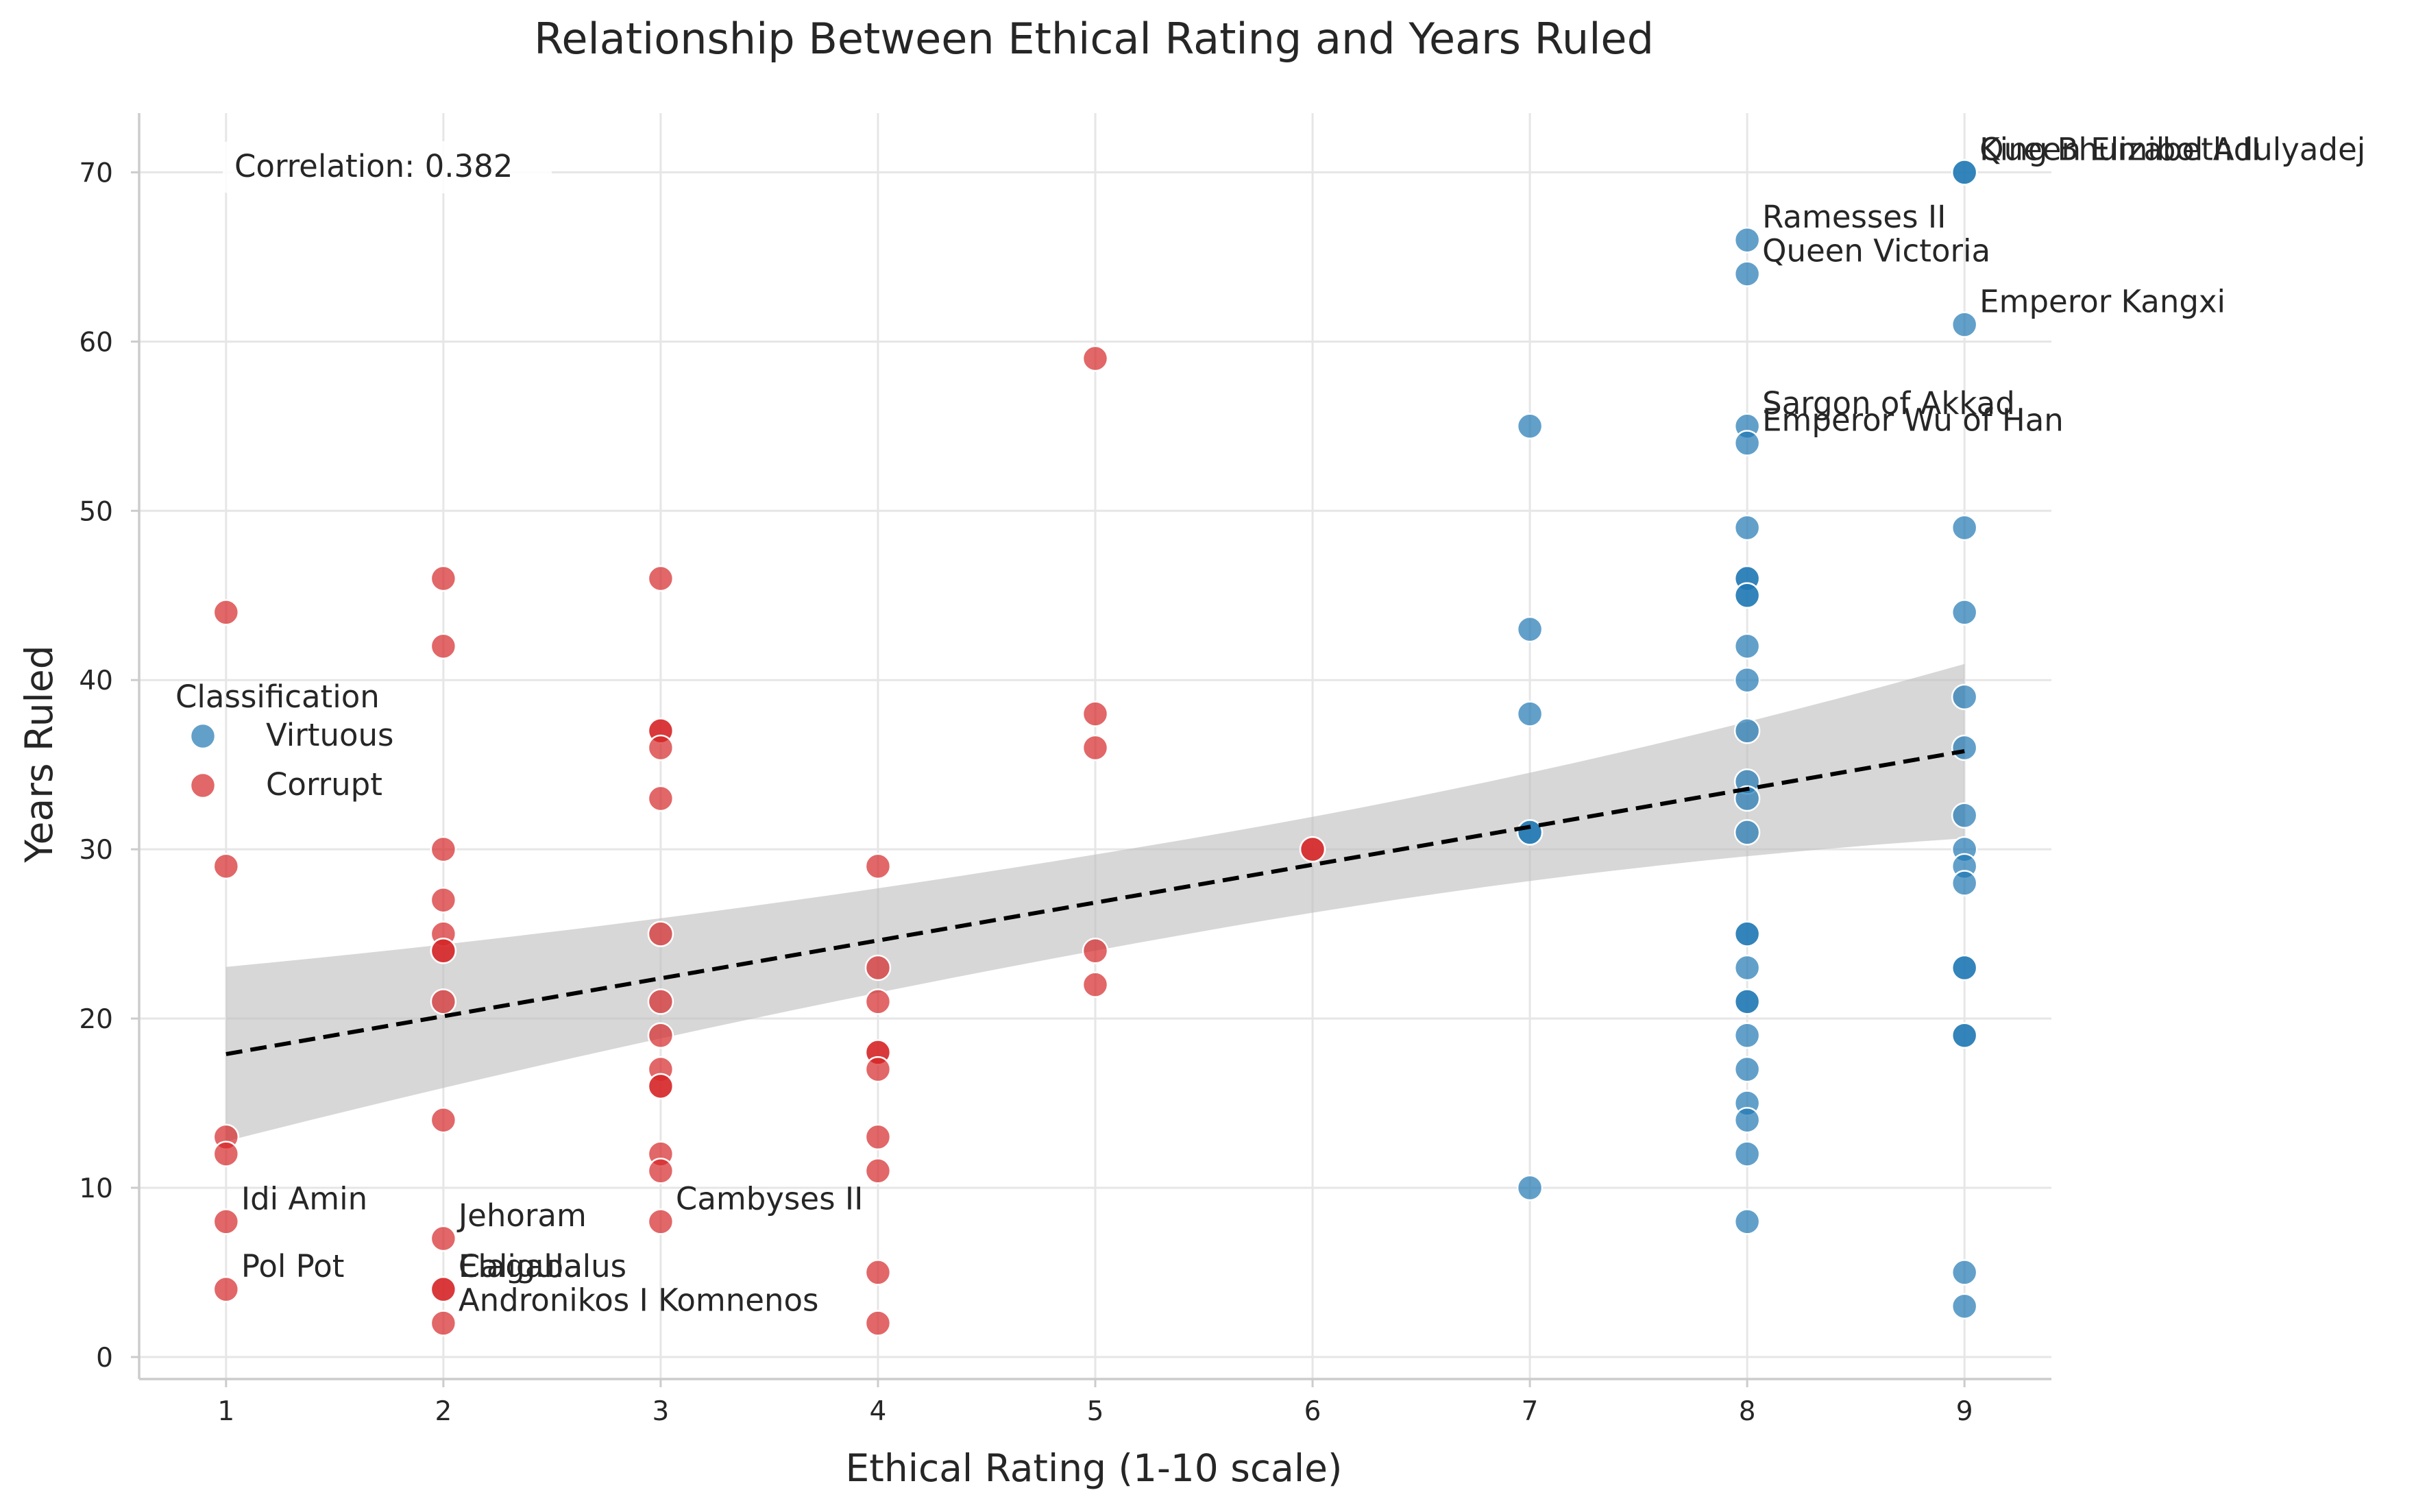 This screenshot has height=1512, width=2427. I want to click on y-tick-label: 30, so click(96, 850).